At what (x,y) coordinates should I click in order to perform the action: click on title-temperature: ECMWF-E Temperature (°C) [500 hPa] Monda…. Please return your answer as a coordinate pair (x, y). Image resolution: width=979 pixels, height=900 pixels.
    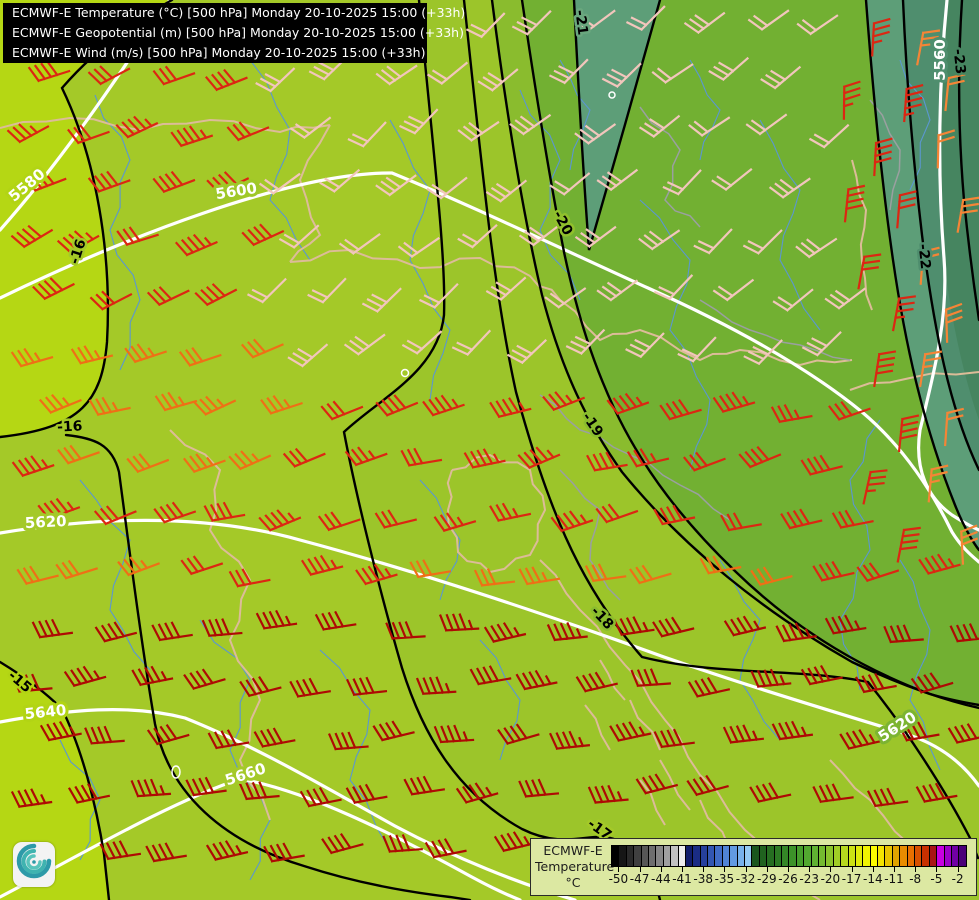
    Looking at the image, I should click on (234, 13).